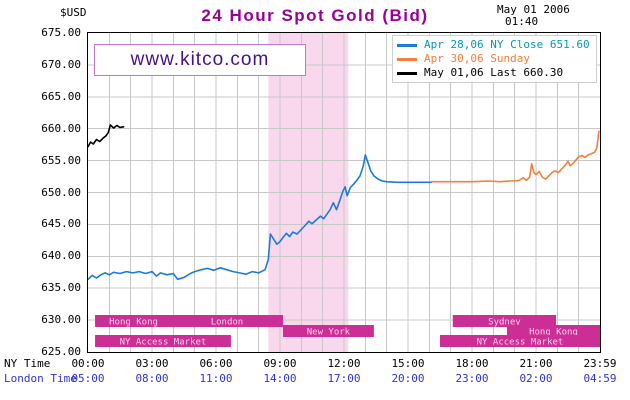 The width and height of the screenshot is (630, 400). I want to click on x-tick-label: 09:00, so click(280, 363).